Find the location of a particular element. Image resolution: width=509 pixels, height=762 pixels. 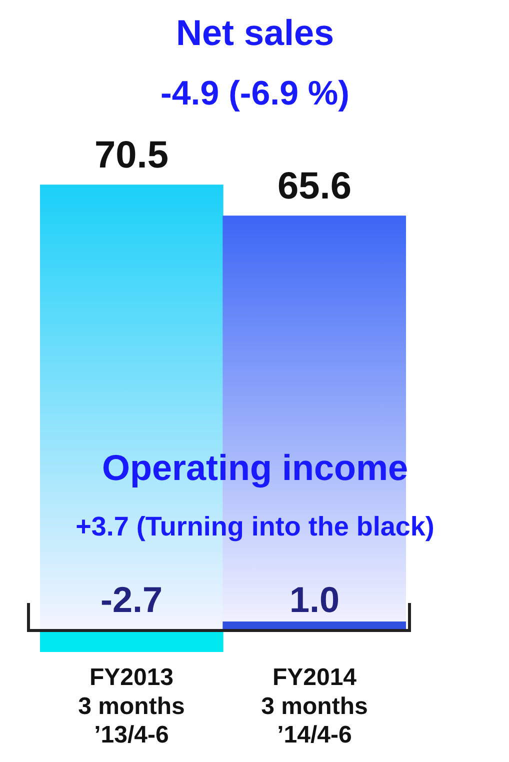

x-tick-label: FY2013 3 months ’13/4-6 is located at coordinates (131, 706).